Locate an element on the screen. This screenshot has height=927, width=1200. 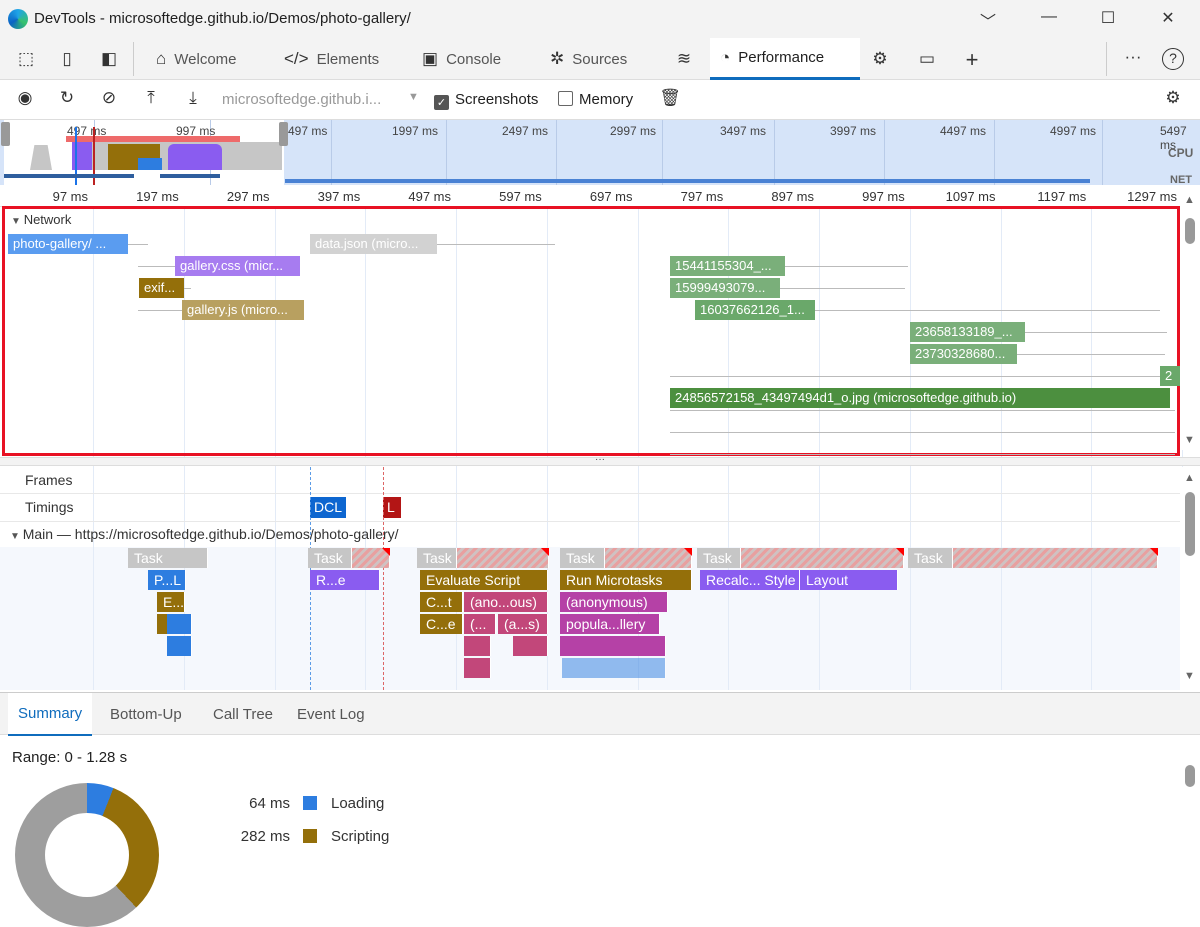
maximize-button: ☐ is located at coordinates (1108, 18).